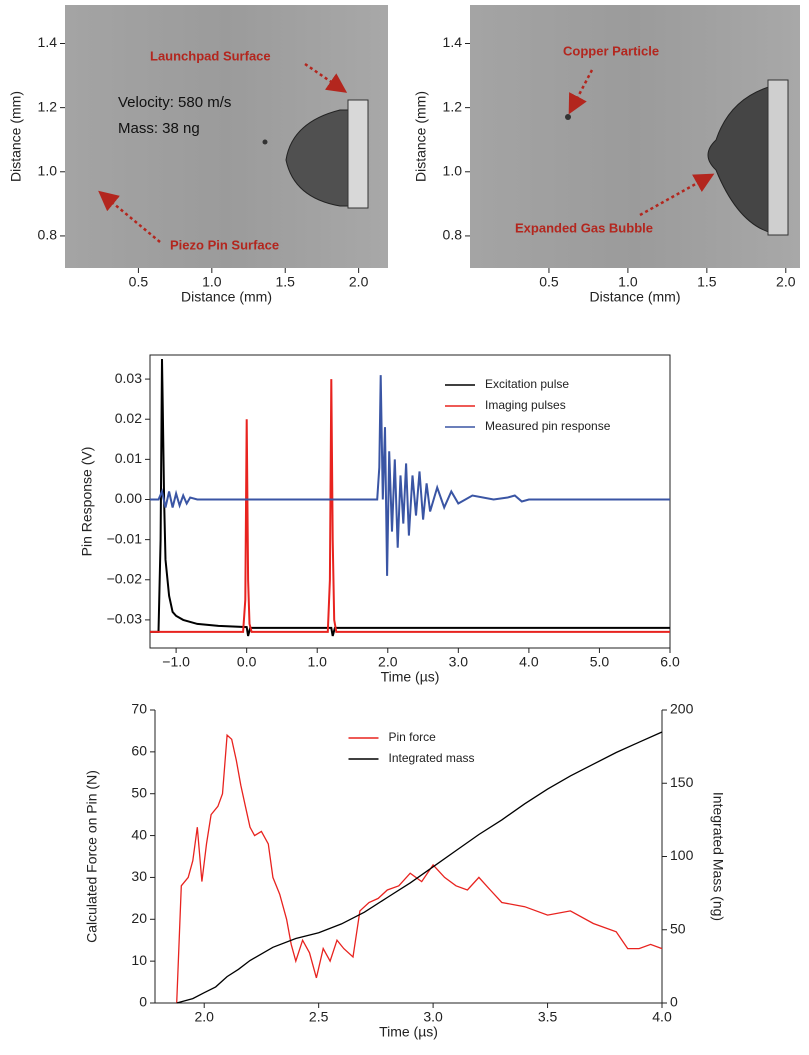 This screenshot has height=1055, width=809. What do you see at coordinates (548, 1017) in the screenshot?
I see `x-tick-label: 3.5` at bounding box center [548, 1017].